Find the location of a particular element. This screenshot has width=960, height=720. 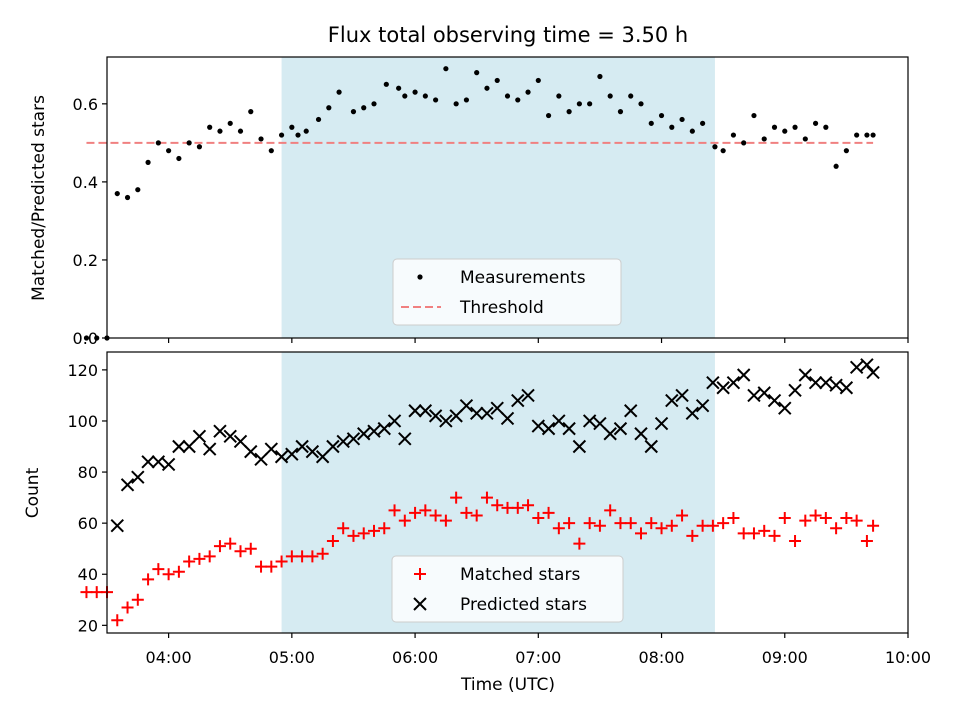

bottom-y-ticks: 20 40 60 80 100 120 is located at coordinates (87, 498).